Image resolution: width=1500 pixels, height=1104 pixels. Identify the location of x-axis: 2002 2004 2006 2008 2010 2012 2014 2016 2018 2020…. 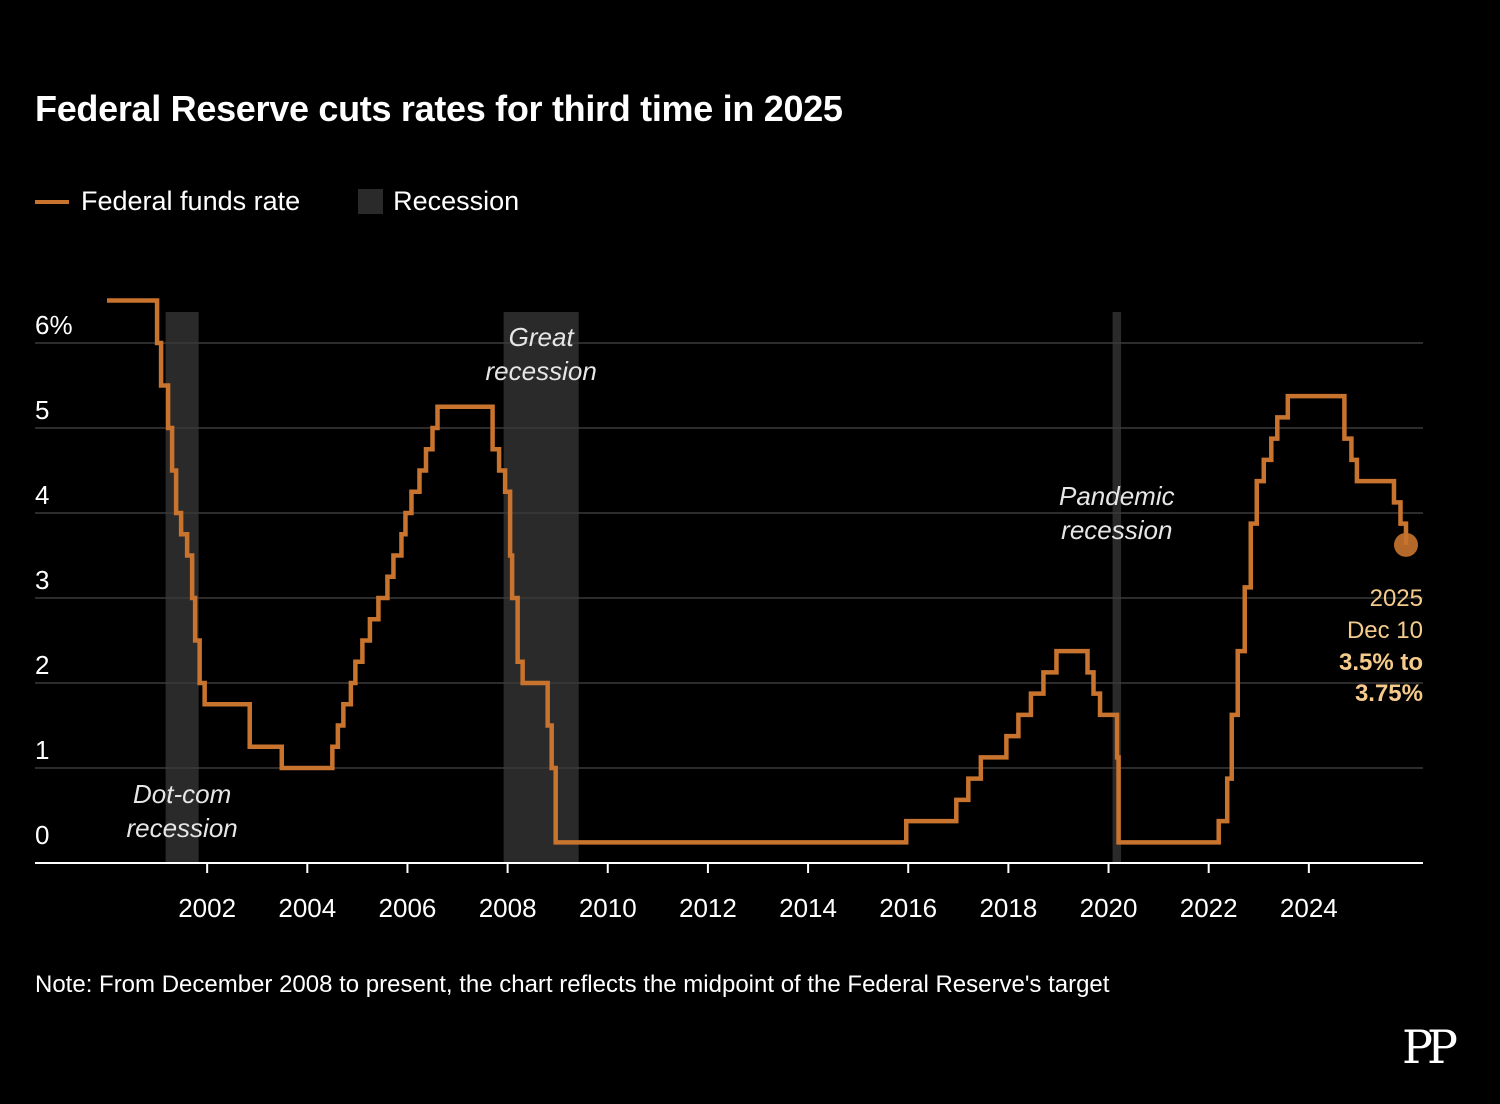
(729, 892).